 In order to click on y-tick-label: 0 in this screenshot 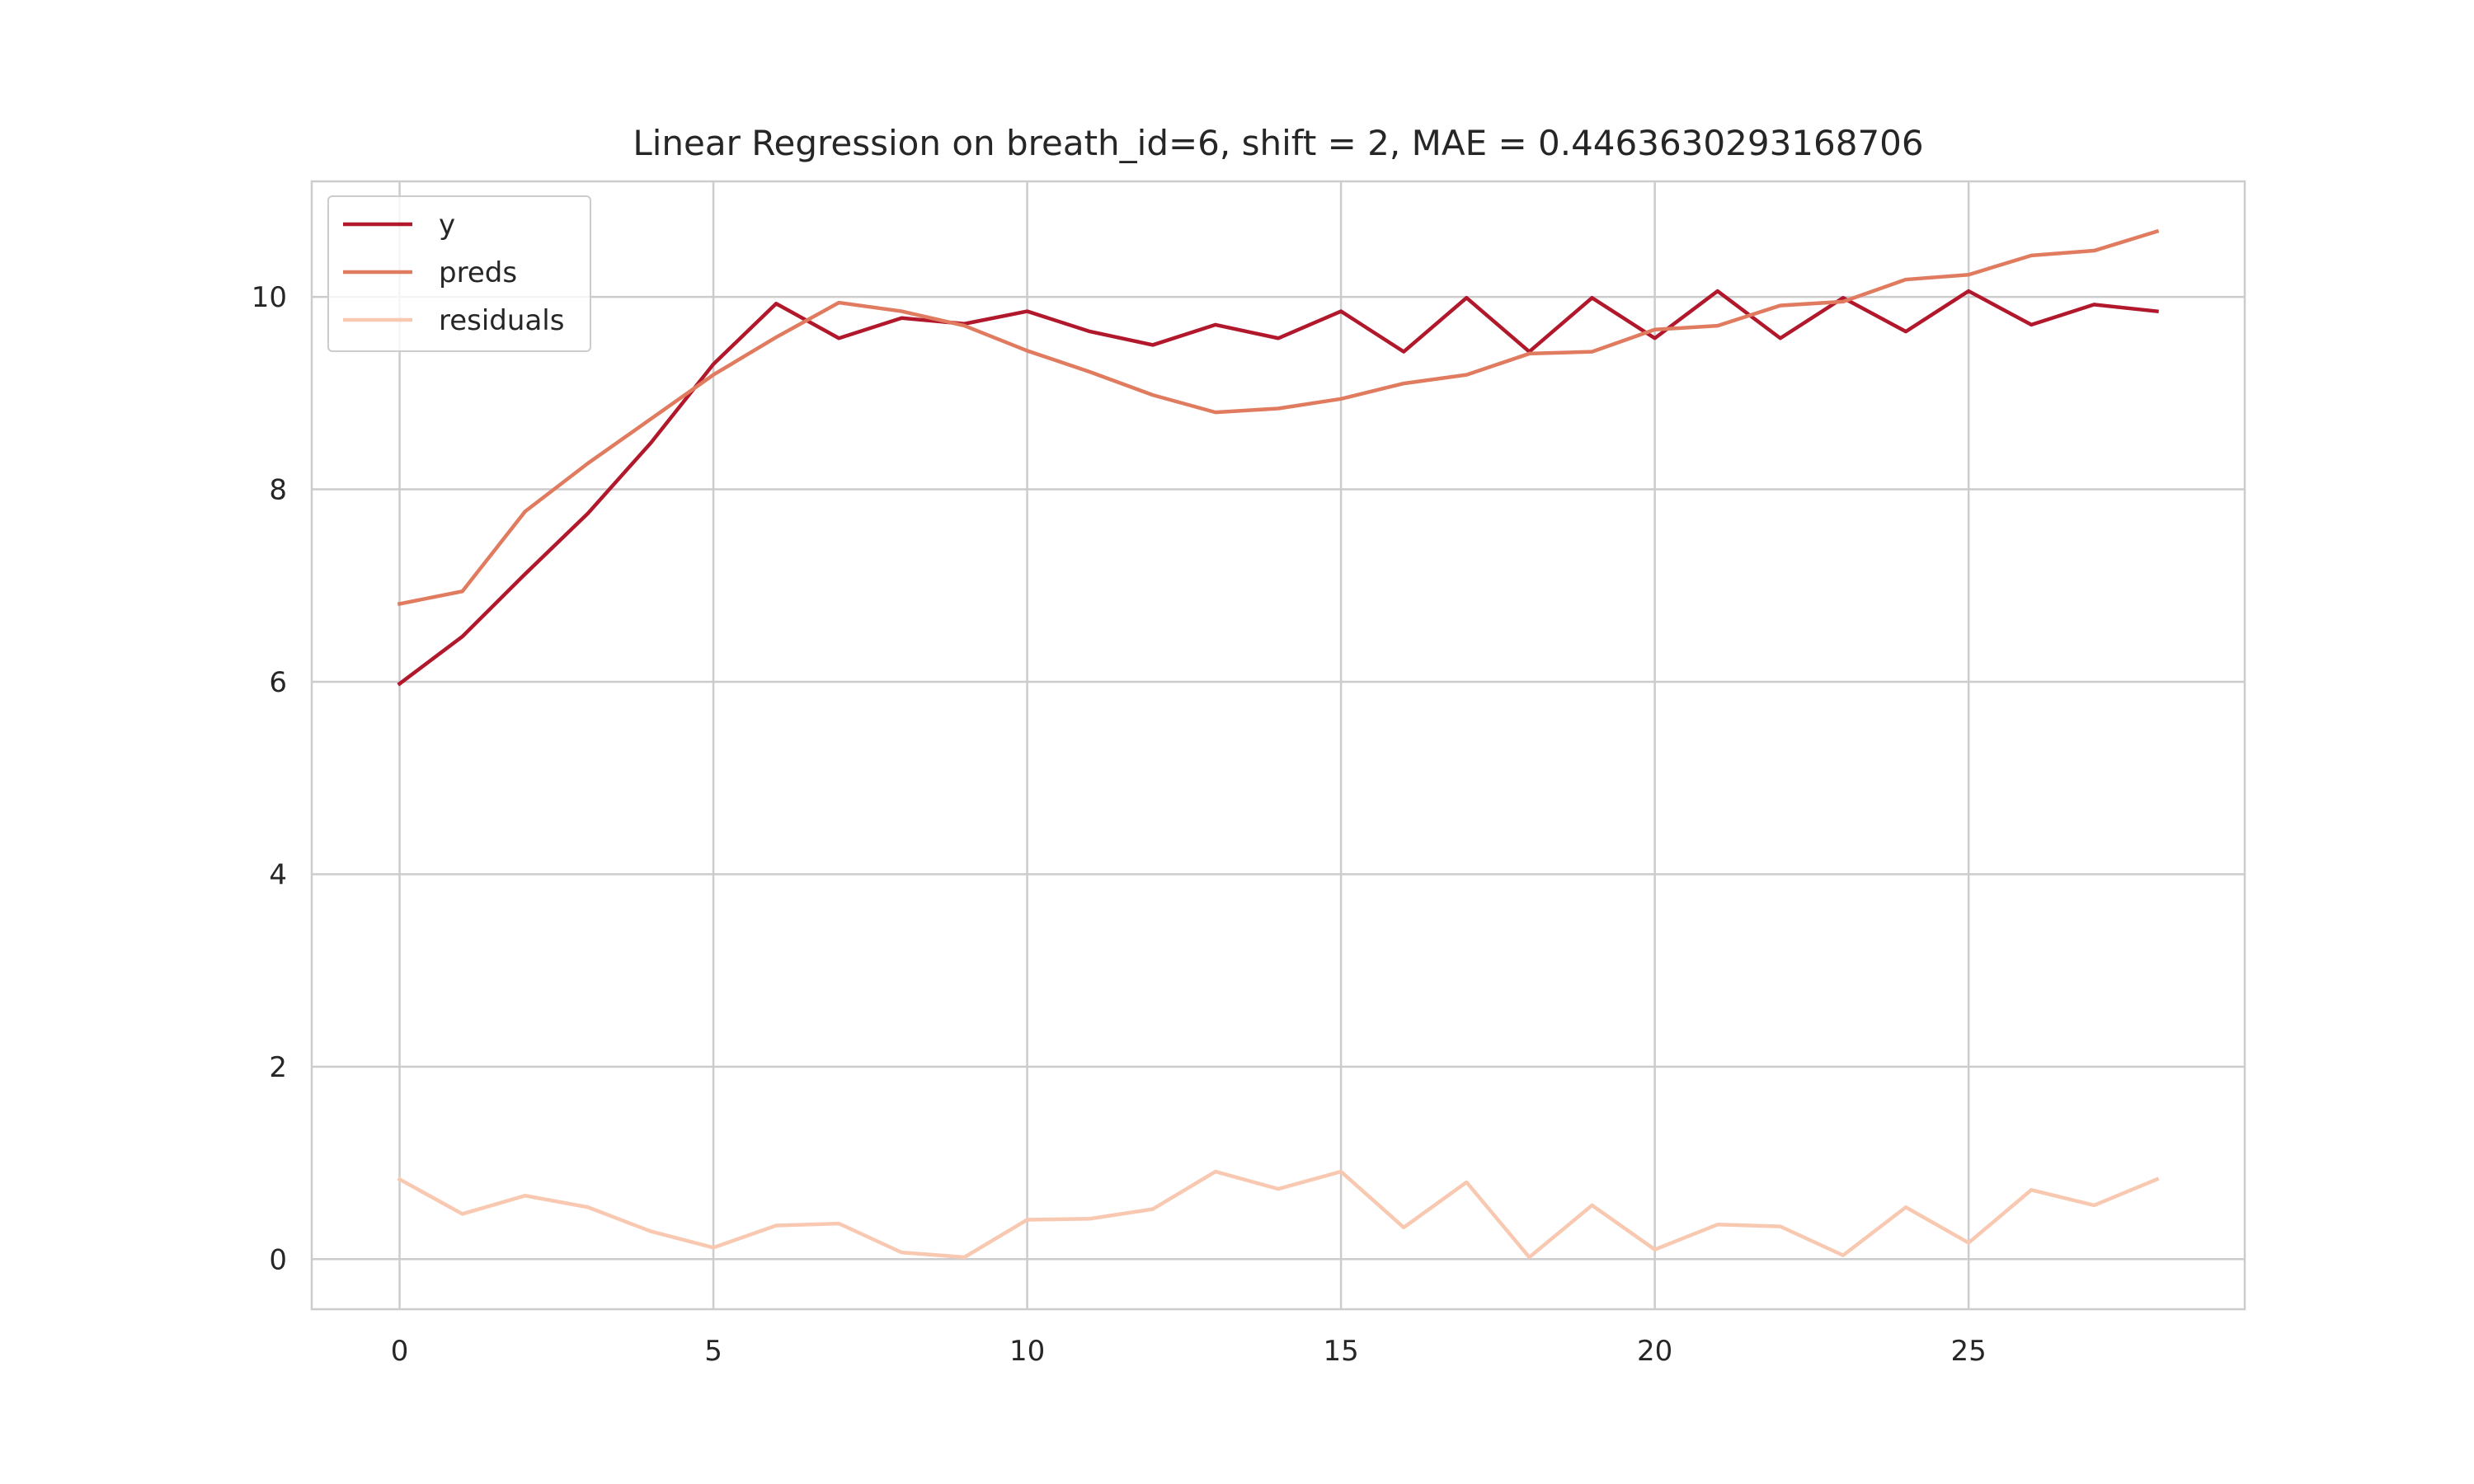, I will do `click(278, 1259)`.